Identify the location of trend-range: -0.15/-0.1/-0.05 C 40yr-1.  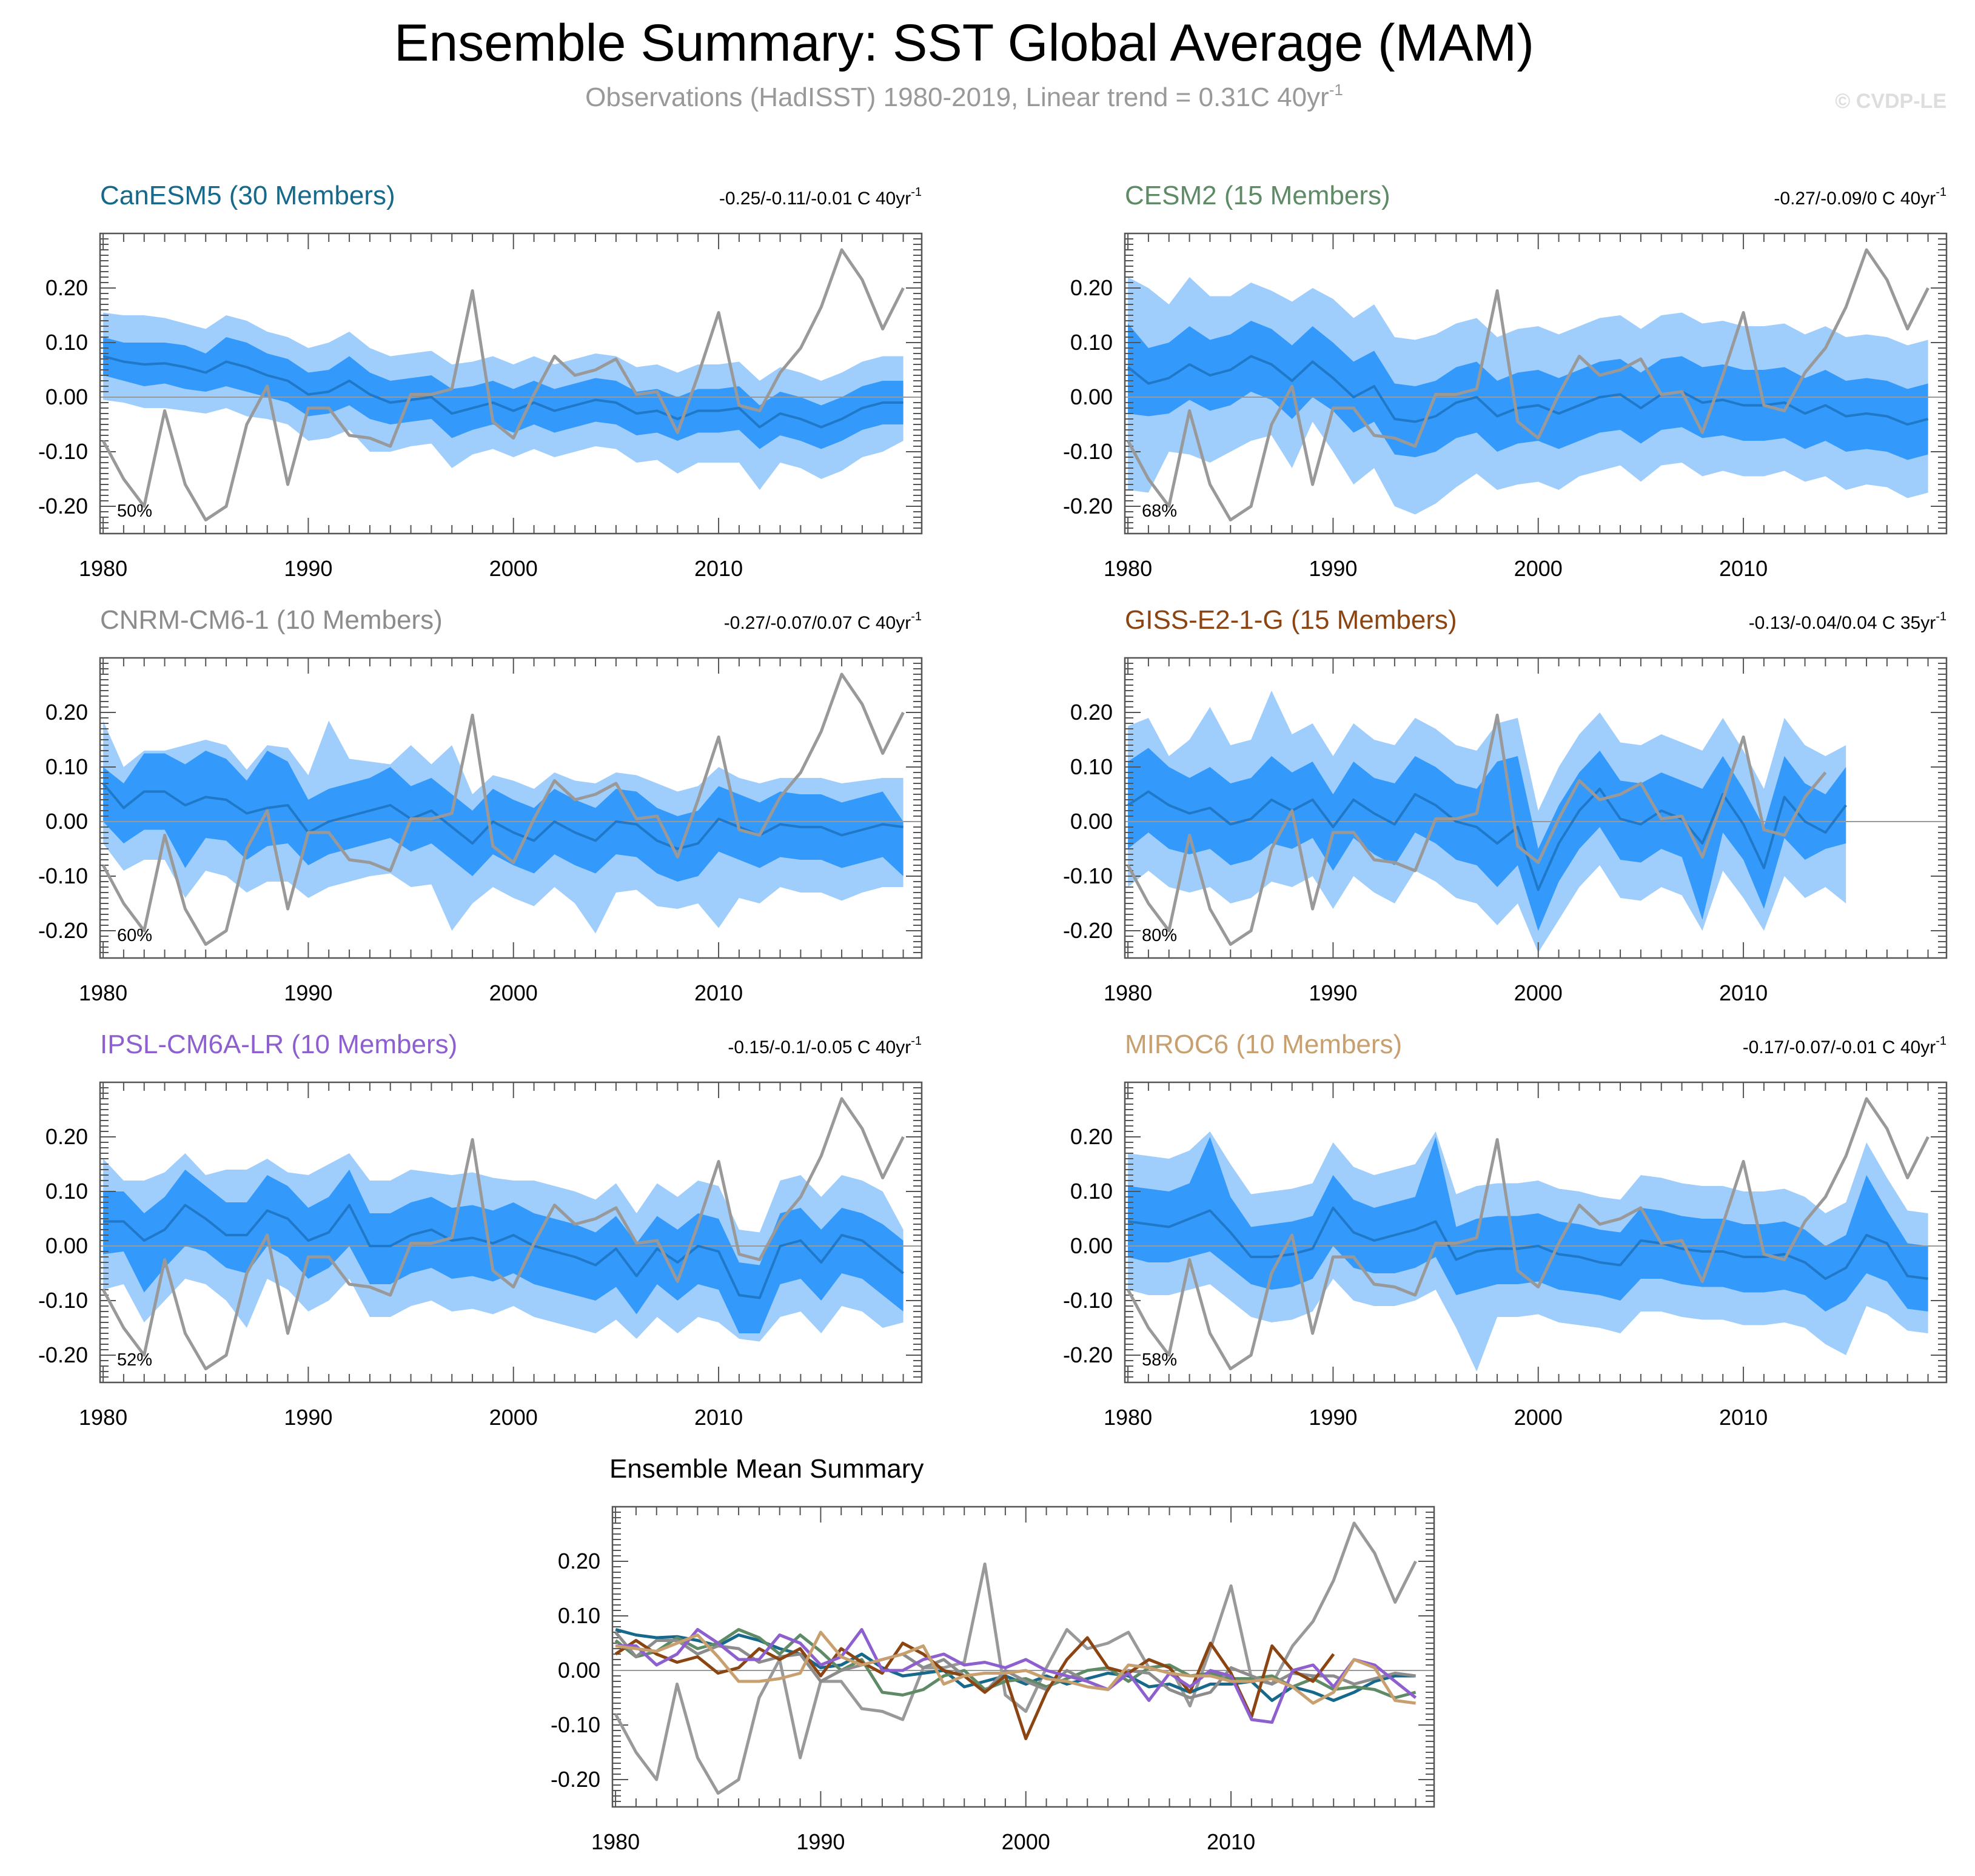
(825, 1045).